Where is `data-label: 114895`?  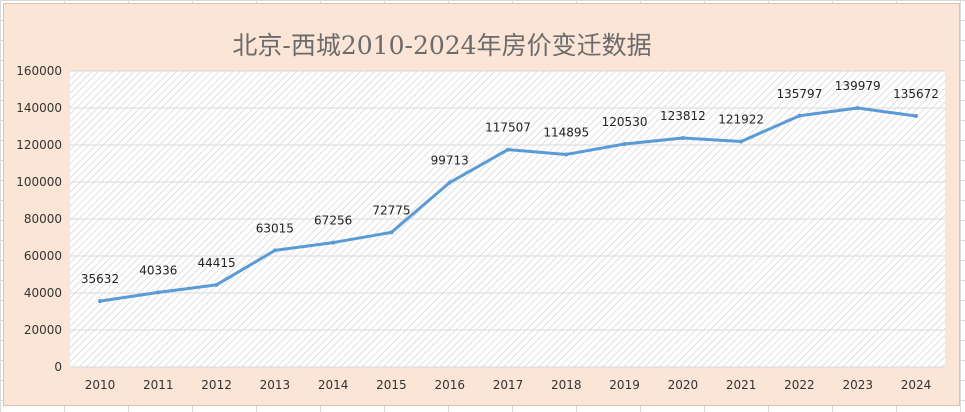
data-label: 114895 is located at coordinates (566, 132).